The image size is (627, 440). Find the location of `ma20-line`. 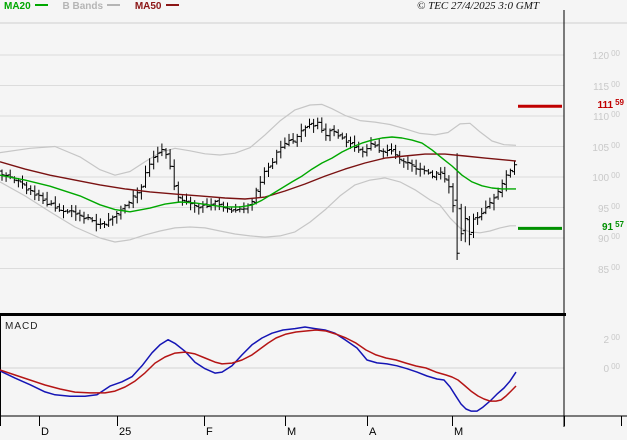

ma20-line is located at coordinates (258, 174).